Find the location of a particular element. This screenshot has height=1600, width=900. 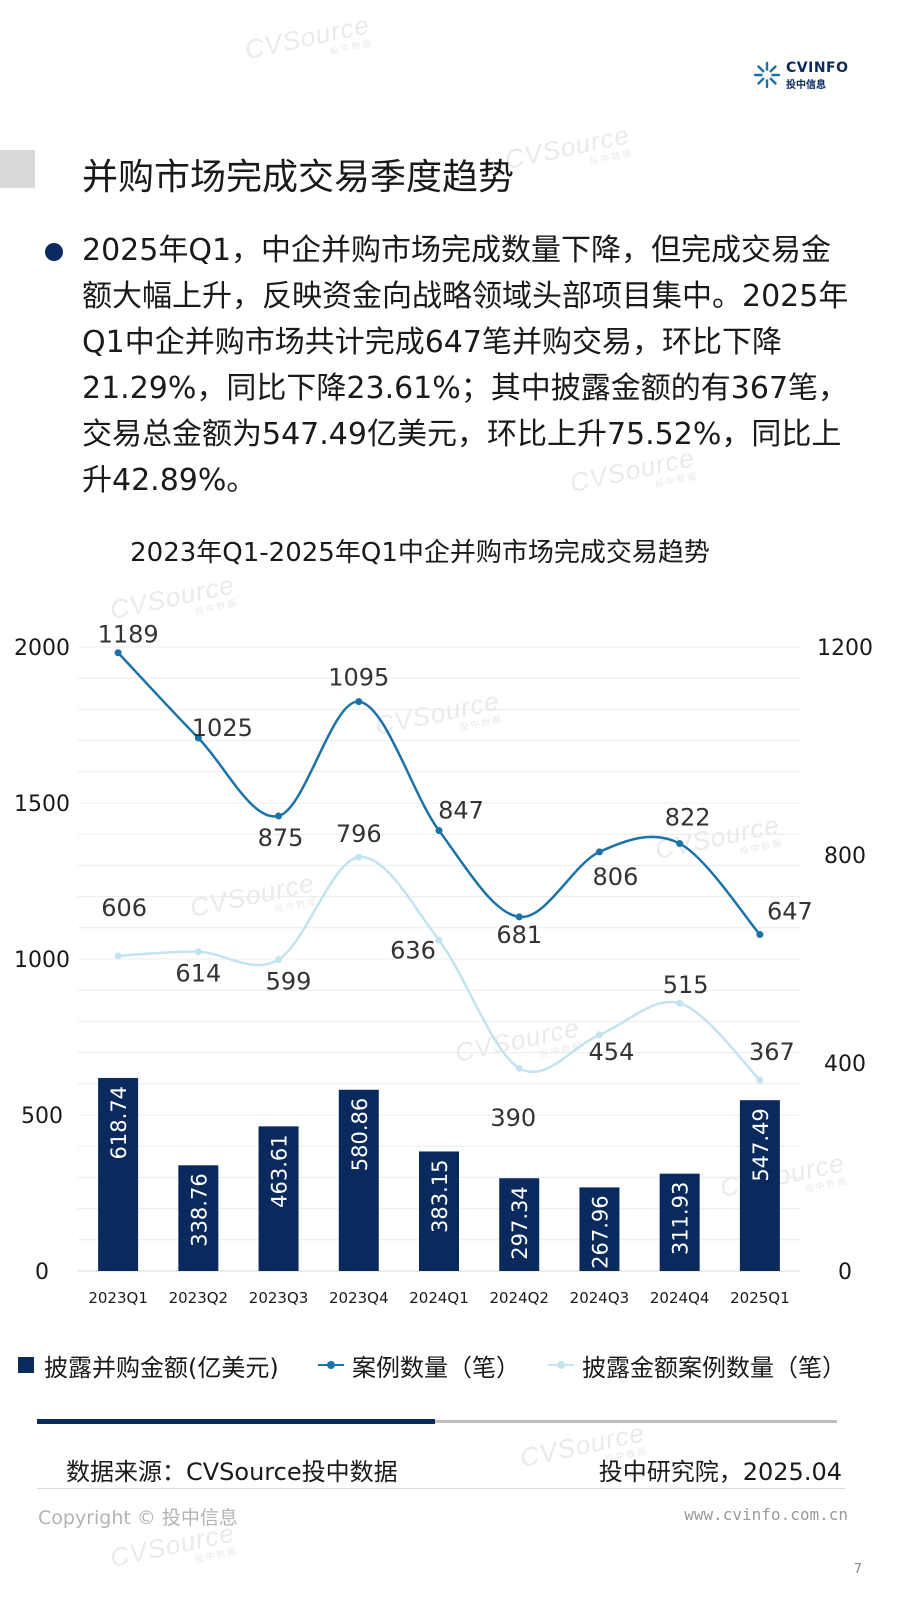

cases-value-label: 806 is located at coordinates (616, 877).